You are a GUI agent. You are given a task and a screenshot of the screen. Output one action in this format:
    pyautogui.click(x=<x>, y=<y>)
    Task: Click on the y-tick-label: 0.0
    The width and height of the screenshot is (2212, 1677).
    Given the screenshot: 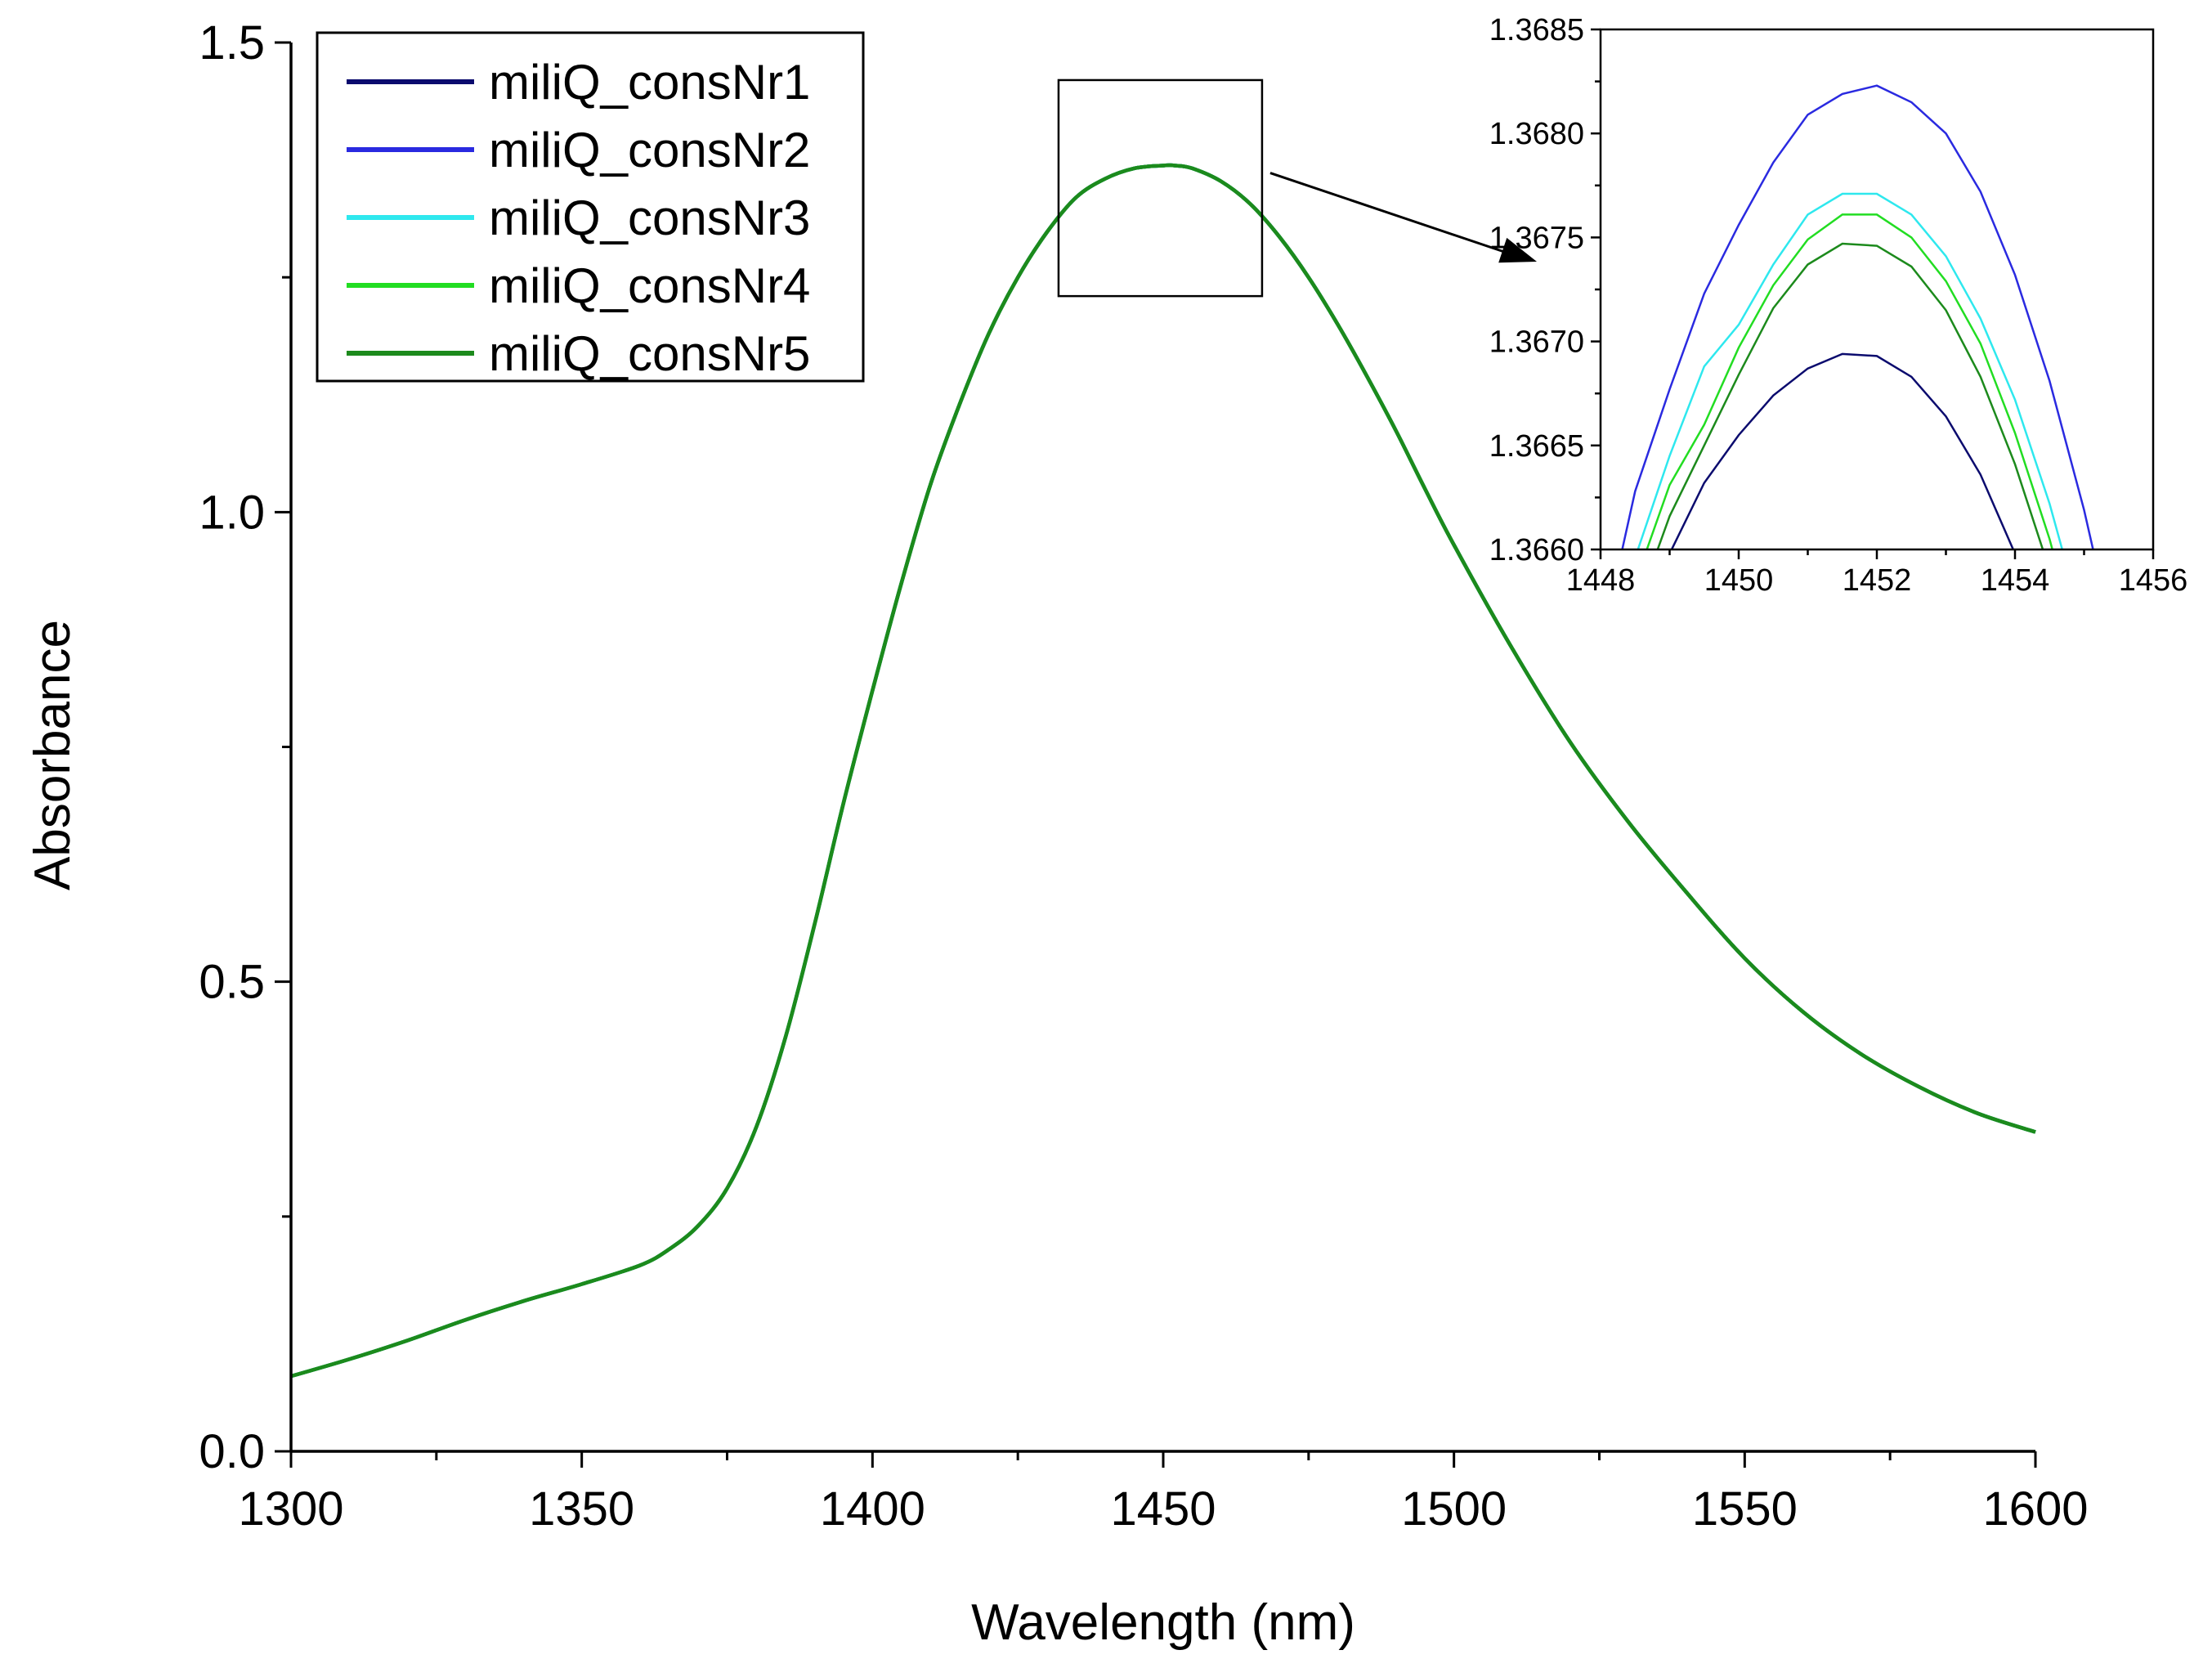 What is the action you would take?
    pyautogui.click(x=232, y=1452)
    